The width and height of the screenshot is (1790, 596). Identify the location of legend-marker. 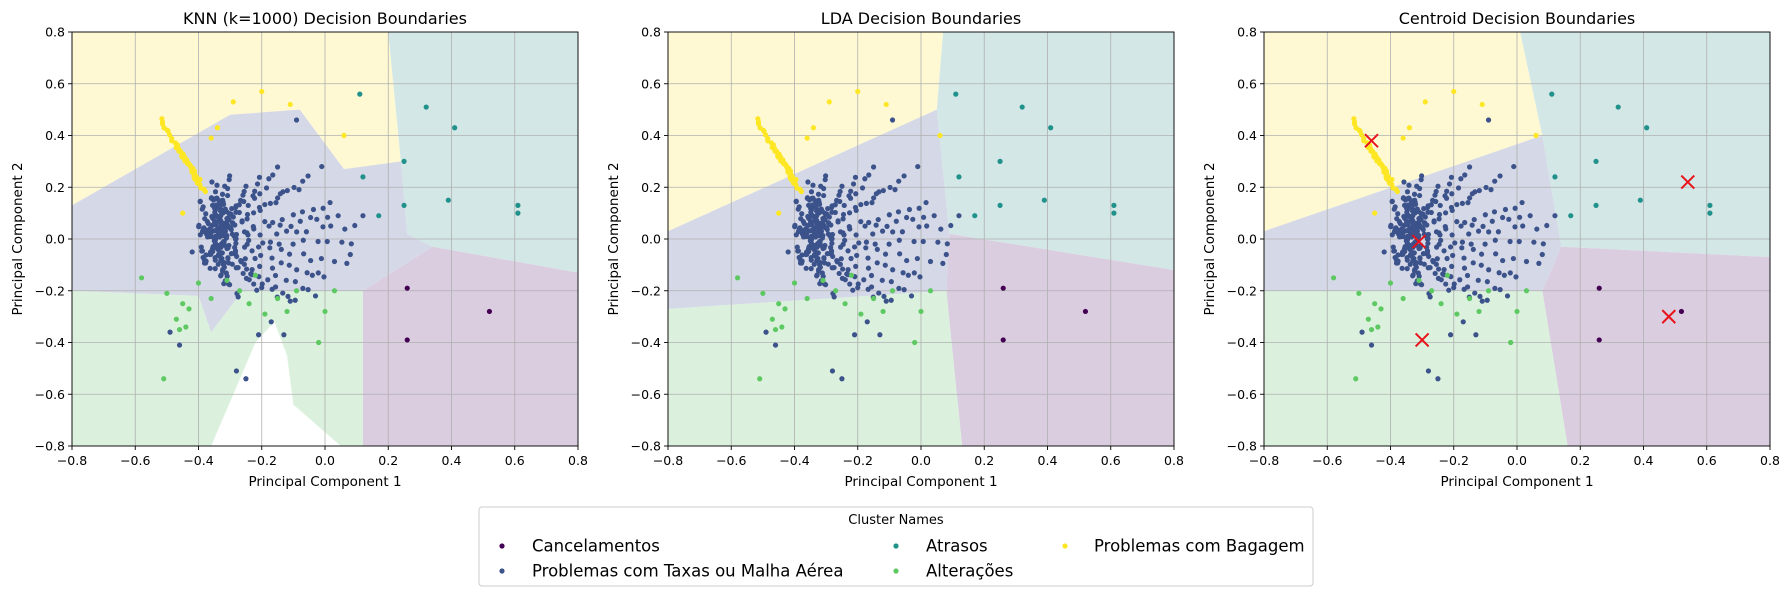
(896, 546).